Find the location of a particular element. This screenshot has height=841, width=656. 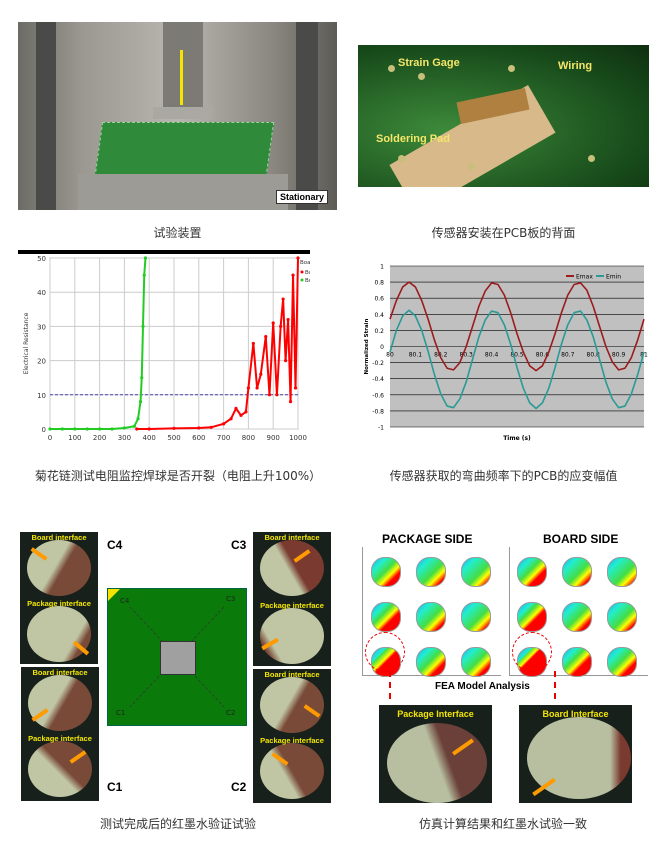

y-tick-label: 1 is located at coordinates (382, 267).